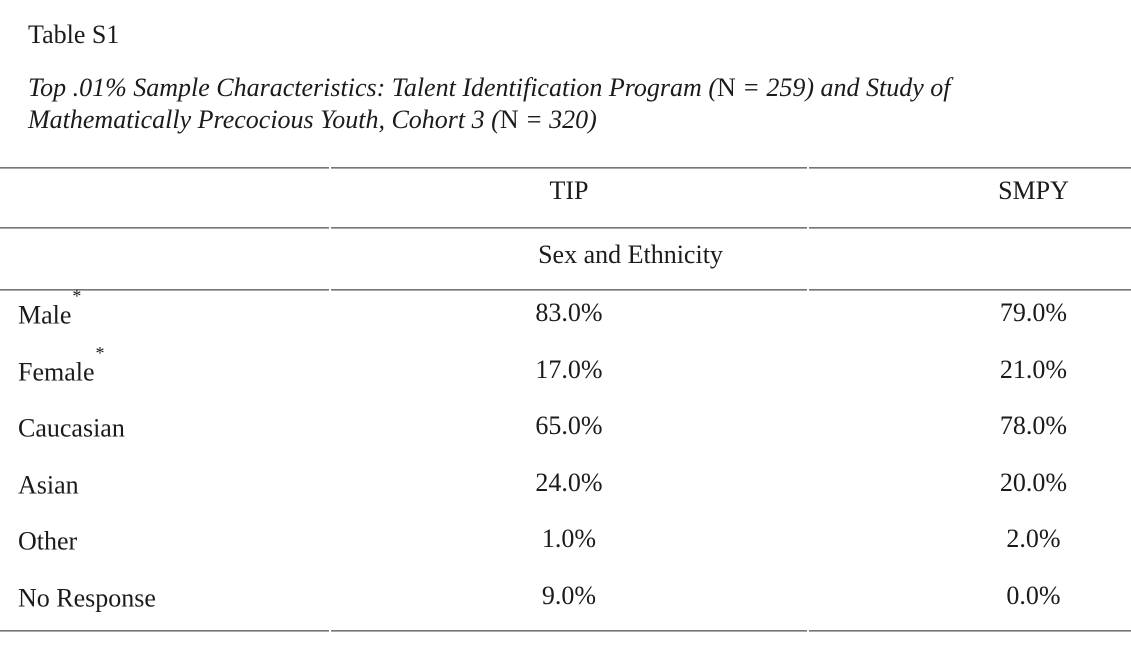 Image resolution: width=1131 pixels, height=657 pixels. Describe the element at coordinates (557, 119) in the screenshot. I see `caption-text: = 320)` at that location.